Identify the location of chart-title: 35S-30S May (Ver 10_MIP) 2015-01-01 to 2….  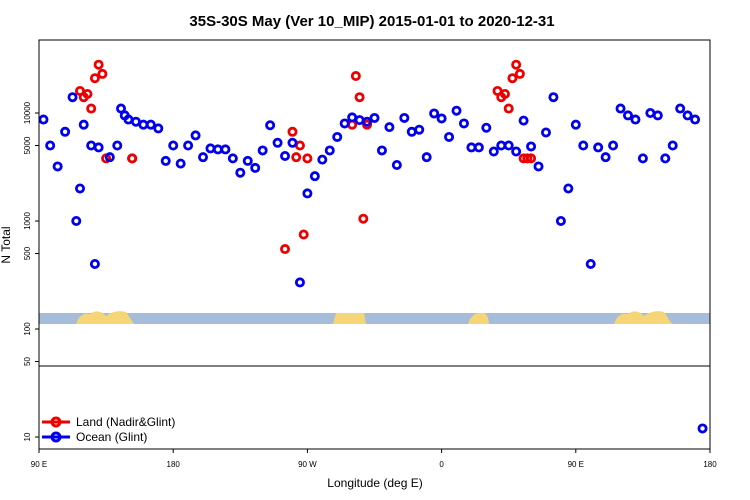
(371, 21).